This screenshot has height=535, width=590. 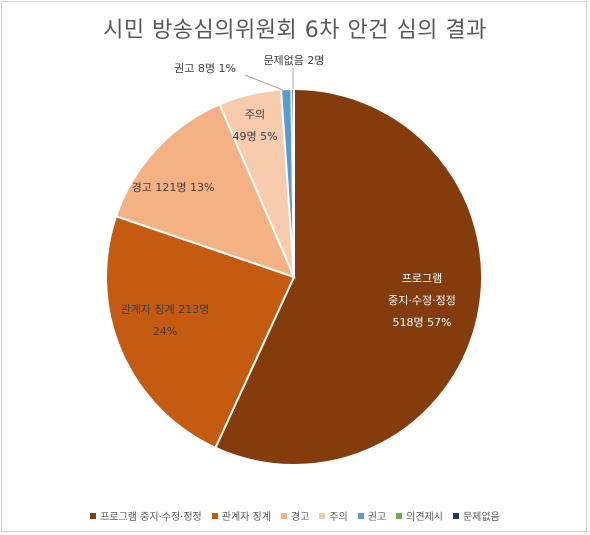 What do you see at coordinates (254, 125) in the screenshot?
I see `data-label: 주의 49명 5%` at bounding box center [254, 125].